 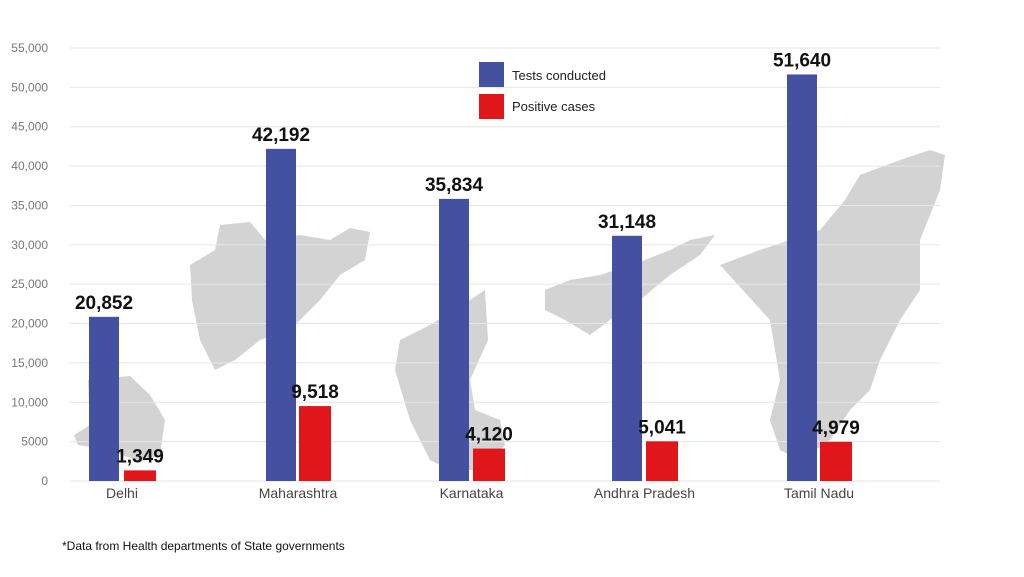 I want to click on y-tick-label: 25,000, so click(x=29, y=284).